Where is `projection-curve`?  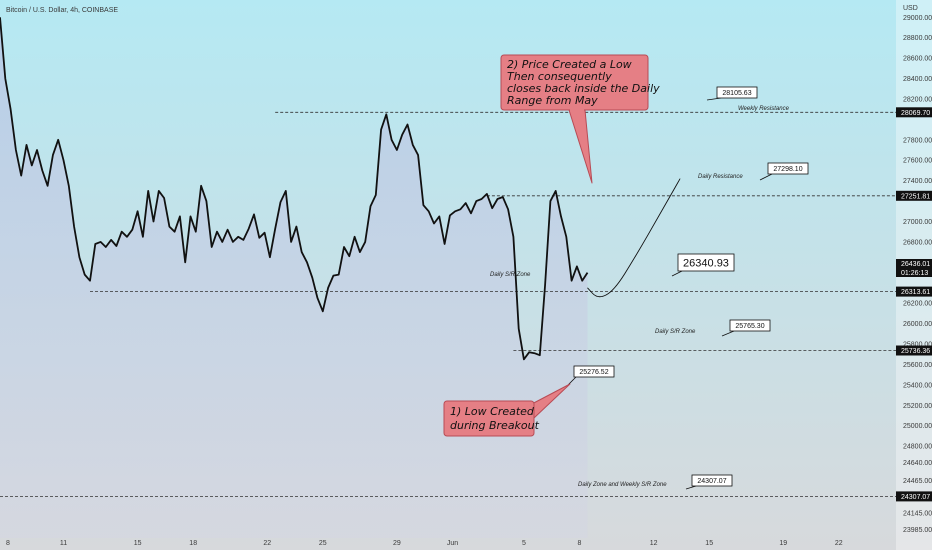
projection-curve is located at coordinates (634, 238).